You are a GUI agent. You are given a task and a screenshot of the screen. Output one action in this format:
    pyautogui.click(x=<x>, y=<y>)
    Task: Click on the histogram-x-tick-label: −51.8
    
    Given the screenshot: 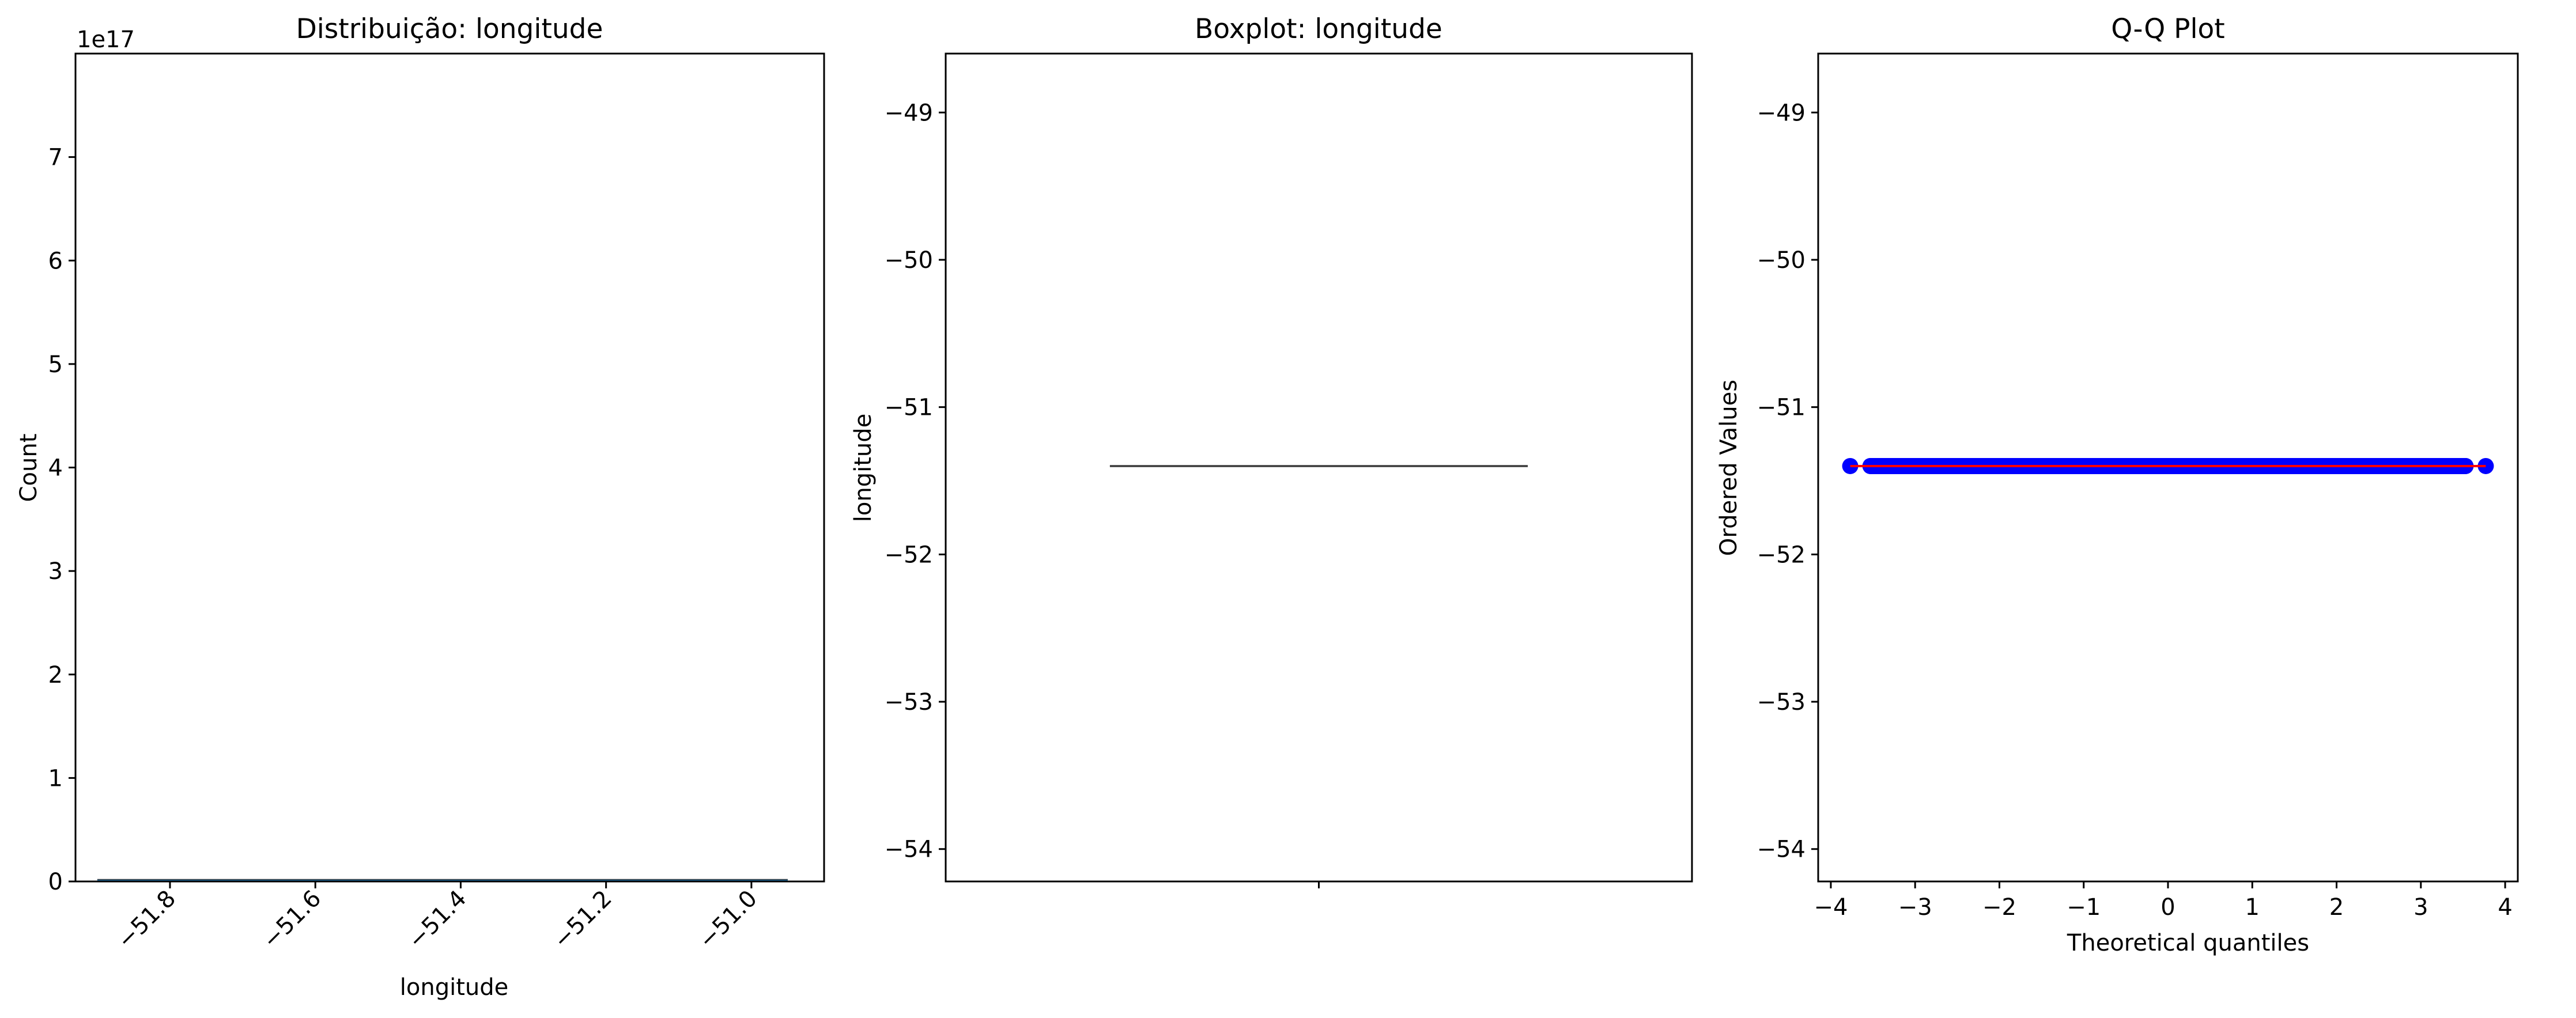 What is the action you would take?
    pyautogui.click(x=146, y=919)
    